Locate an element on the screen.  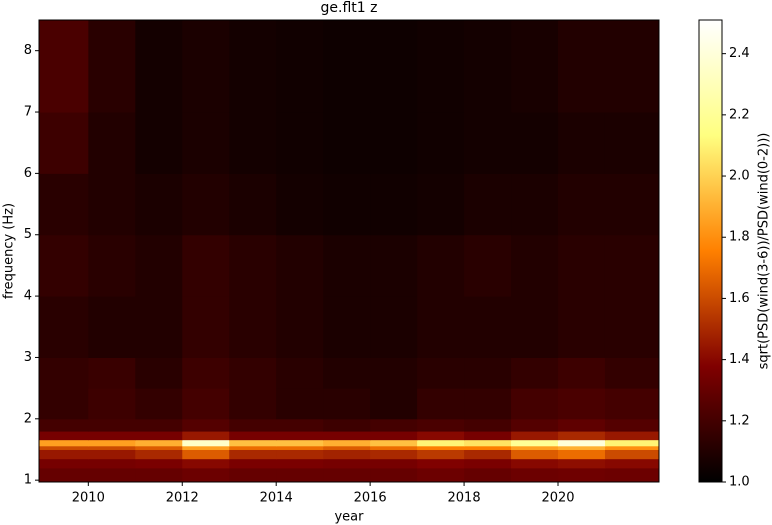
colorbar-tick-label: 1.0 is located at coordinates (739, 482).